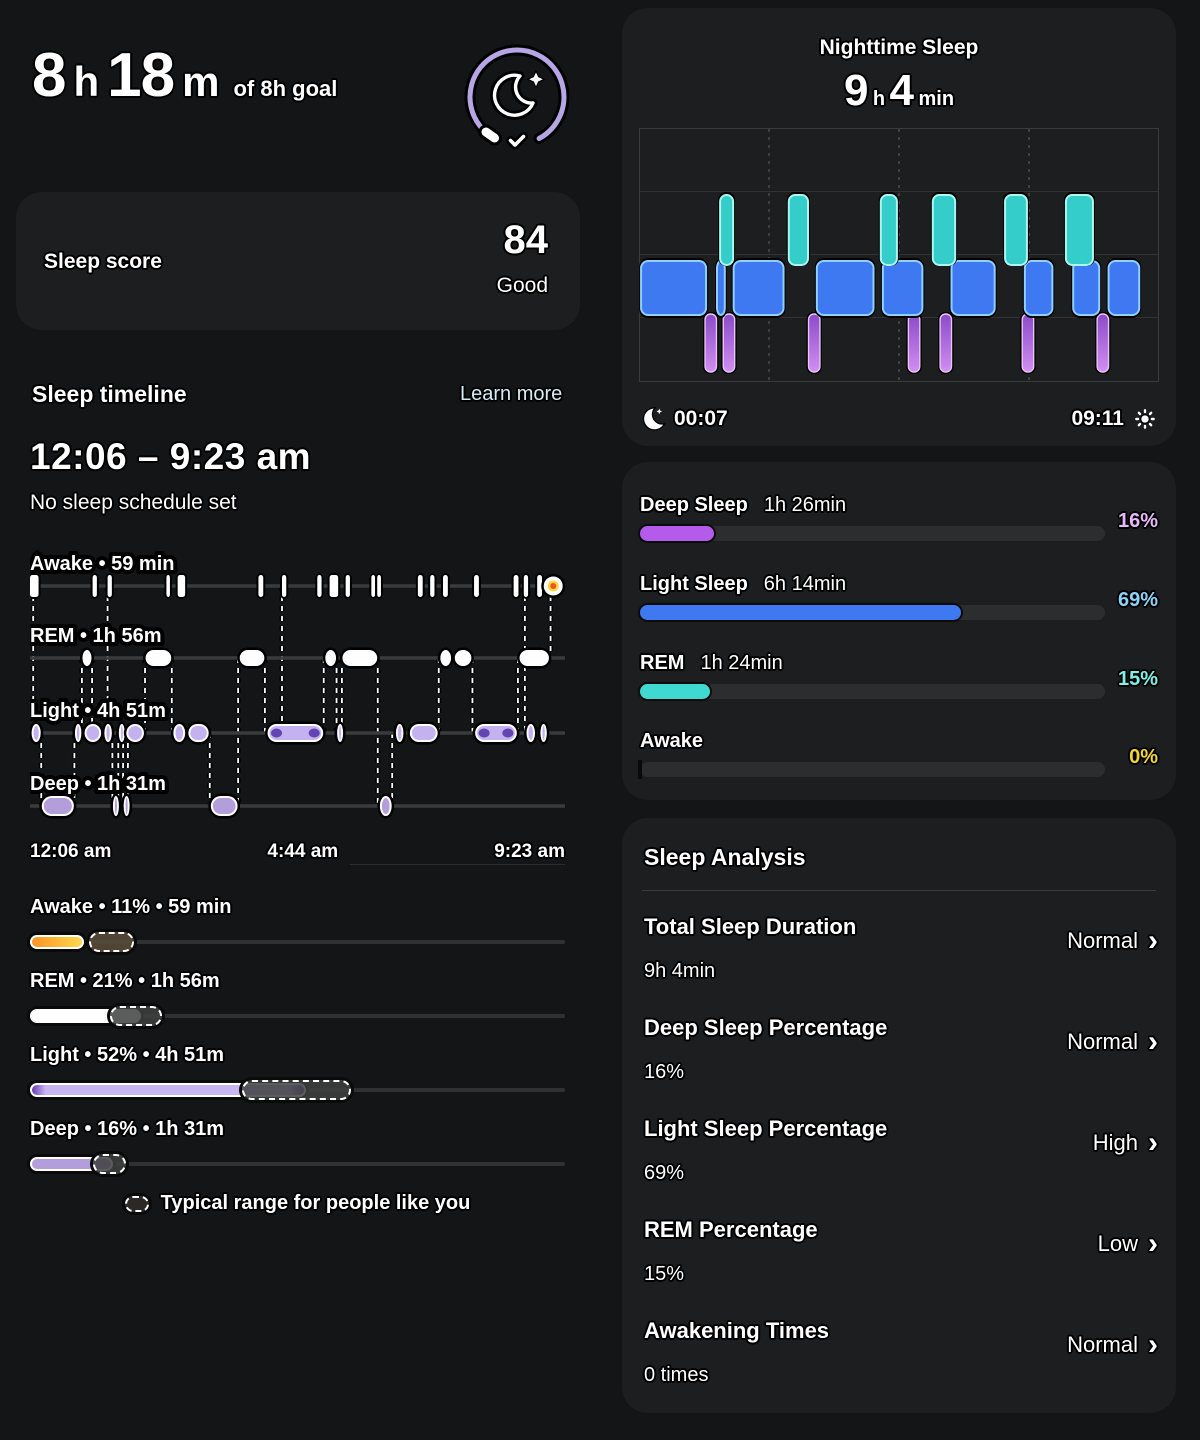  I want to click on svg-text: Awake • 59 min, so click(102, 564).